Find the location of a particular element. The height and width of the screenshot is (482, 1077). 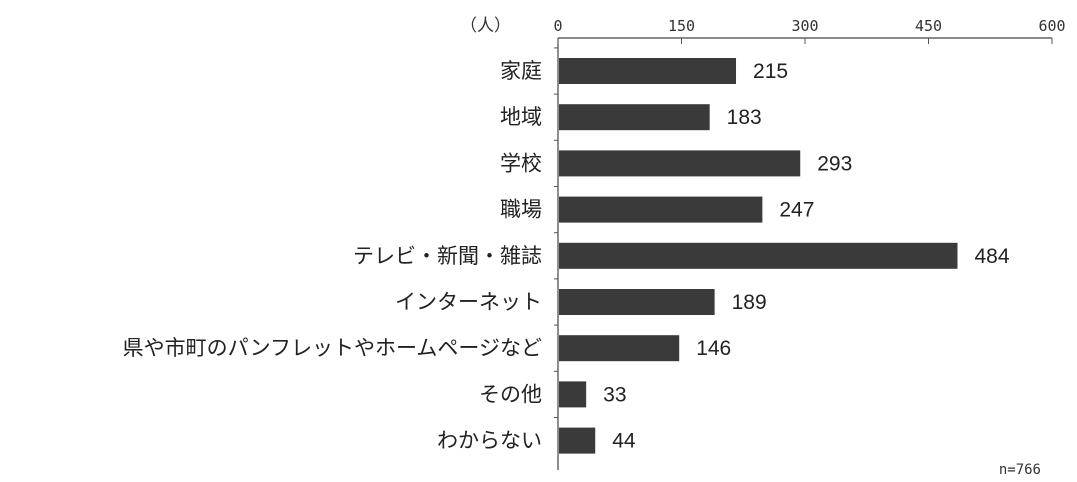

x-tick-label: 600 is located at coordinates (1051, 26).